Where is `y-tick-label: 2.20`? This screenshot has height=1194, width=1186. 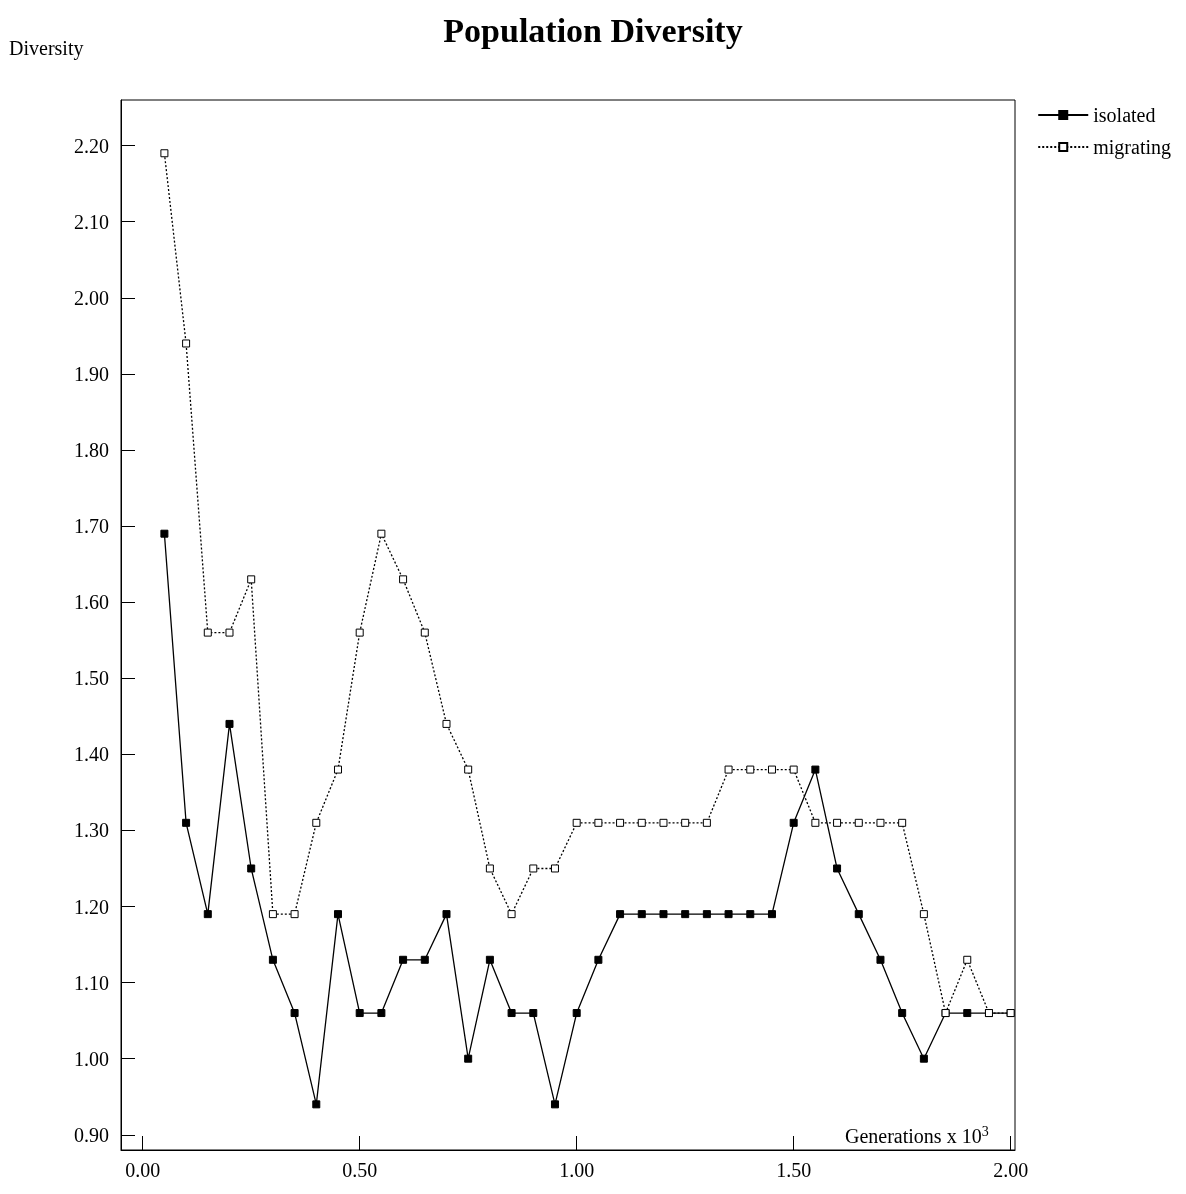
y-tick-label: 2.20 is located at coordinates (91, 145).